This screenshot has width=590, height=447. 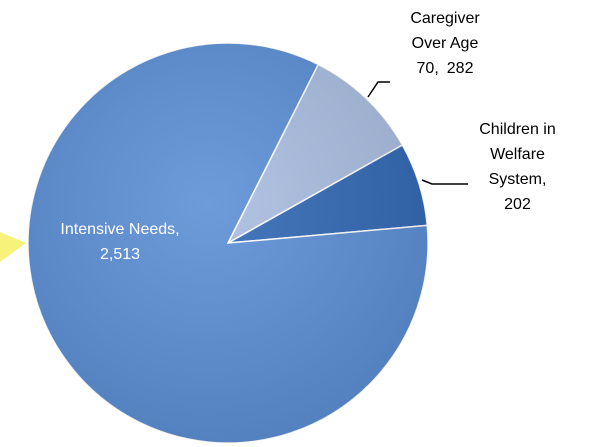 What do you see at coordinates (460, 68) in the screenshot?
I see `value-label: 282` at bounding box center [460, 68].